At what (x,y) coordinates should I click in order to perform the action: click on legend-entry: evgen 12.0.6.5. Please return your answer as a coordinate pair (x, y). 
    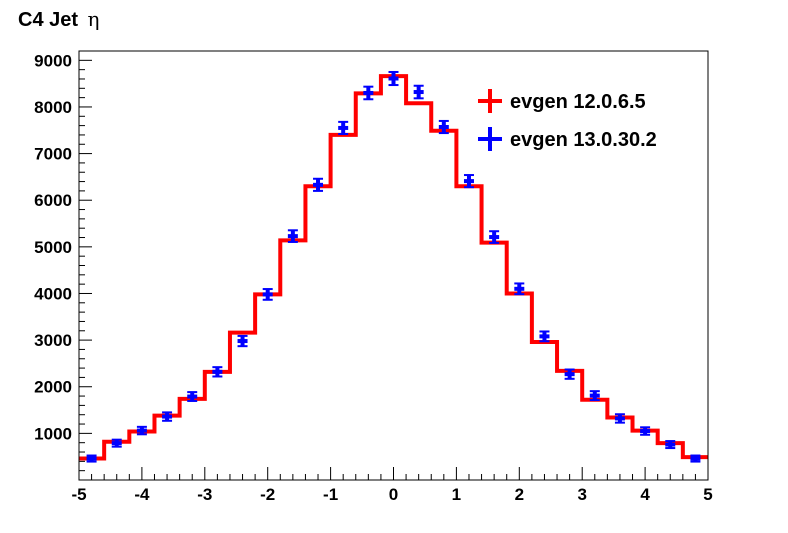
    Looking at the image, I should click on (562, 101).